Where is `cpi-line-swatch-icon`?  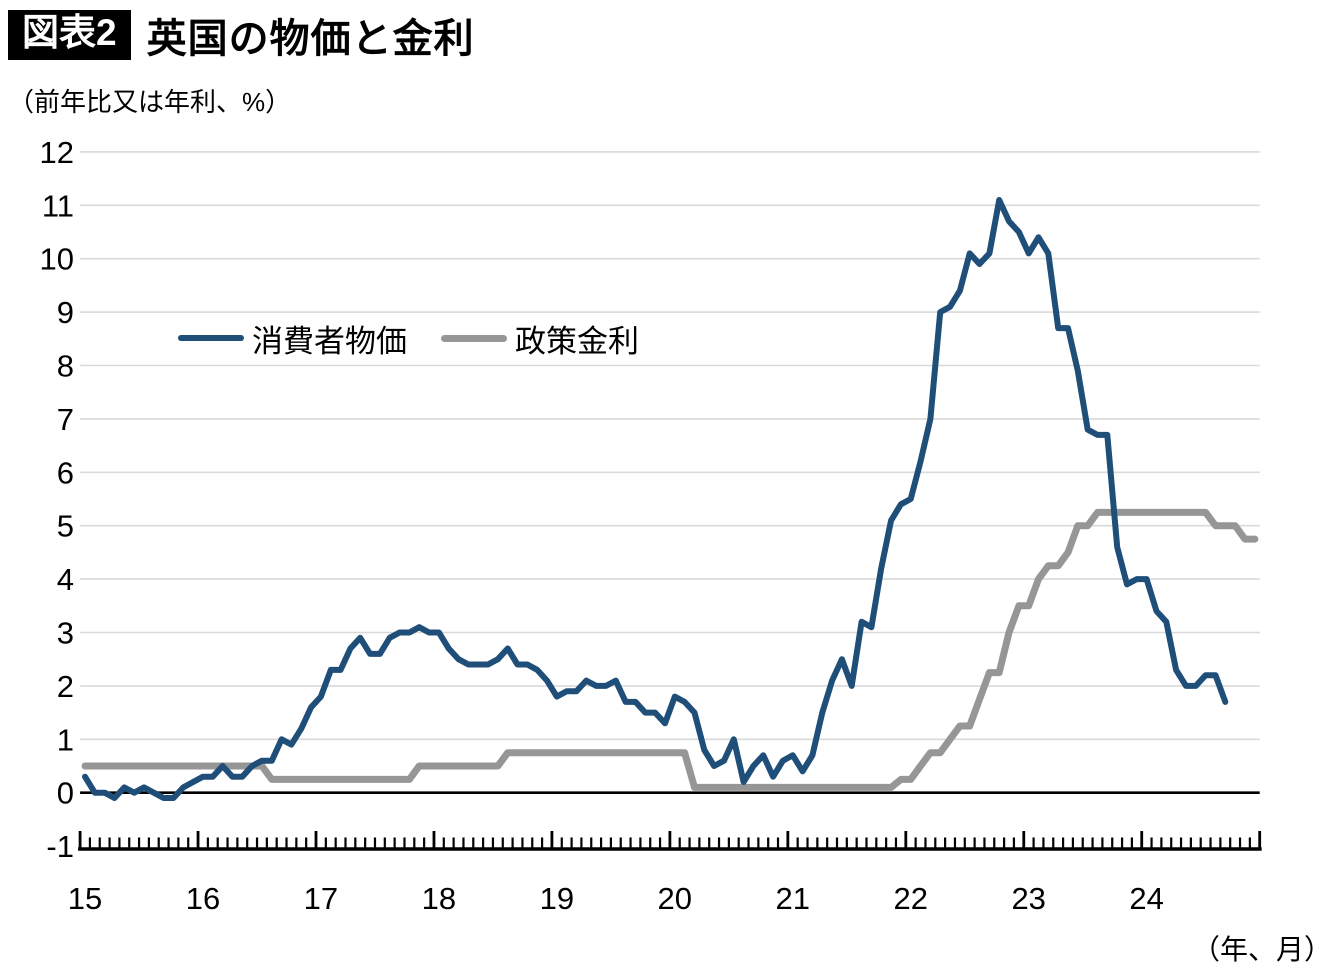
cpi-line-swatch-icon is located at coordinates (211, 338).